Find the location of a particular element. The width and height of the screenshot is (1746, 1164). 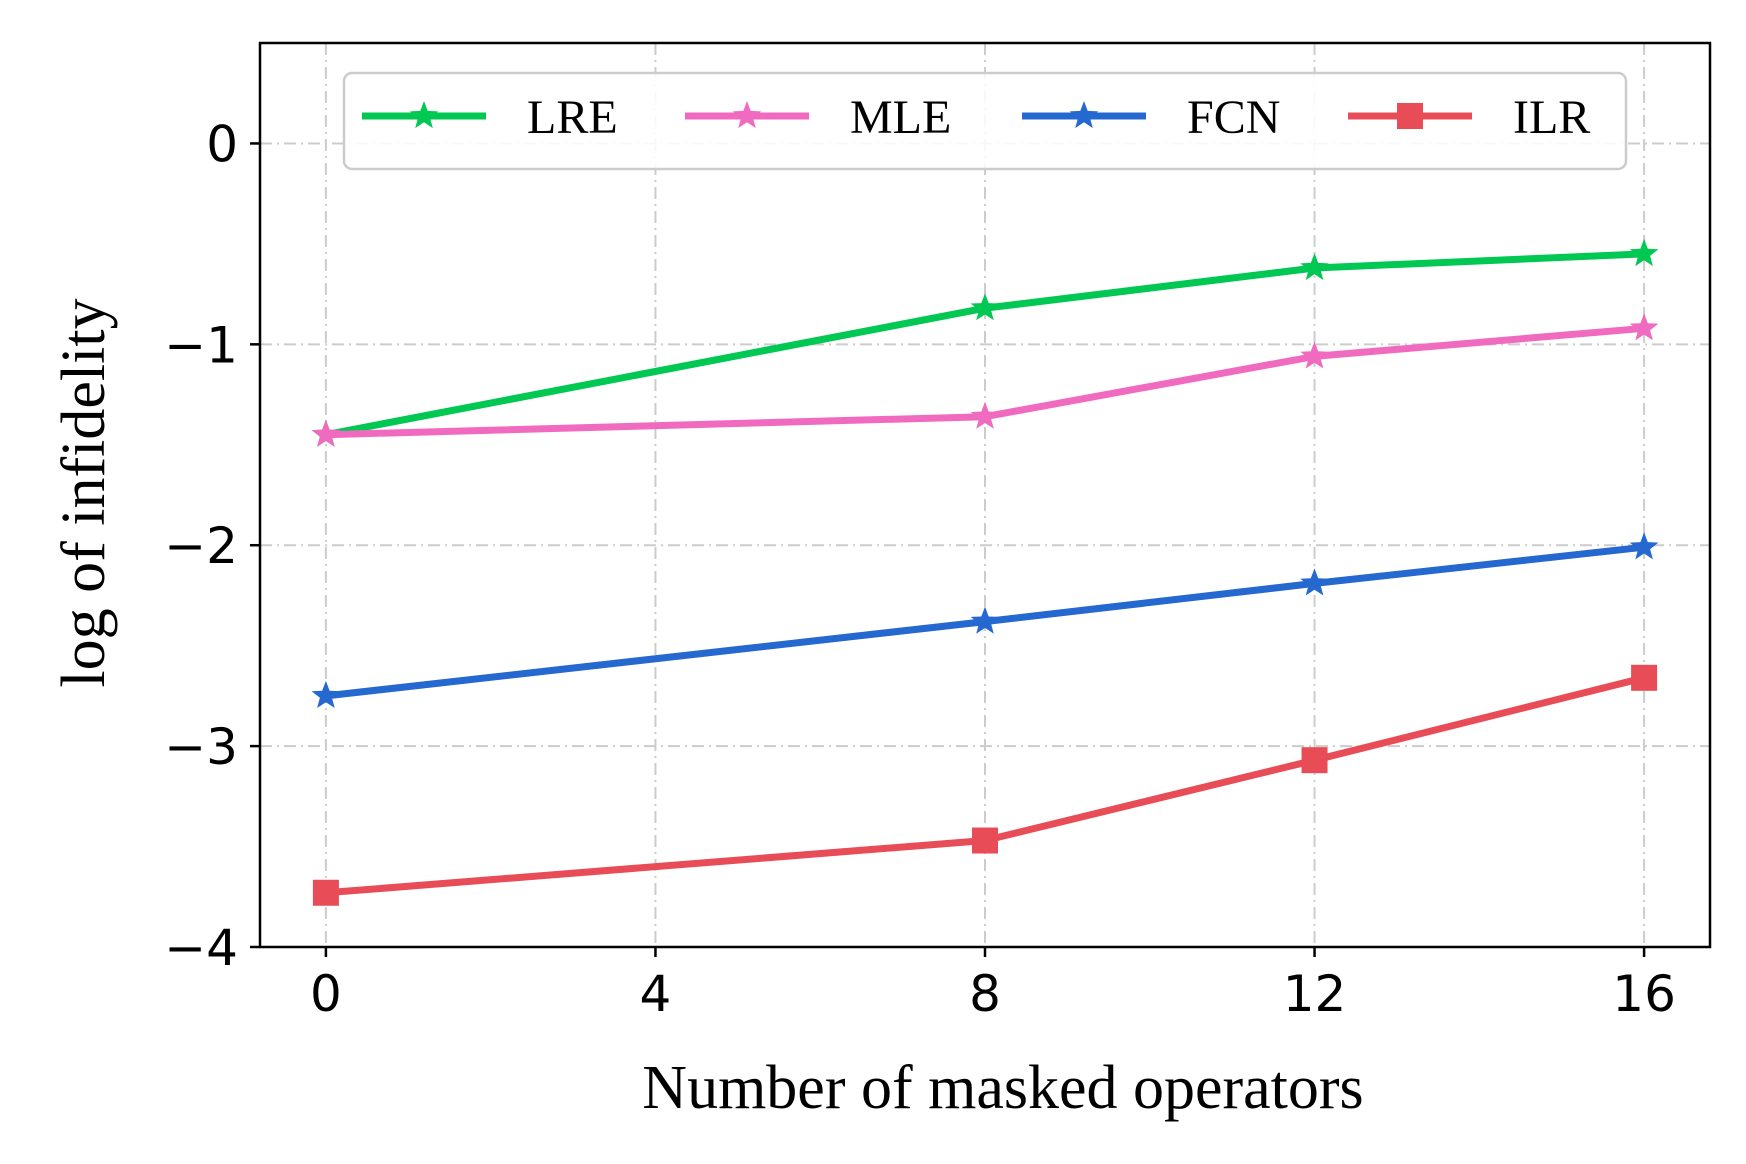

y-tick-label: −3 is located at coordinates (201, 747).